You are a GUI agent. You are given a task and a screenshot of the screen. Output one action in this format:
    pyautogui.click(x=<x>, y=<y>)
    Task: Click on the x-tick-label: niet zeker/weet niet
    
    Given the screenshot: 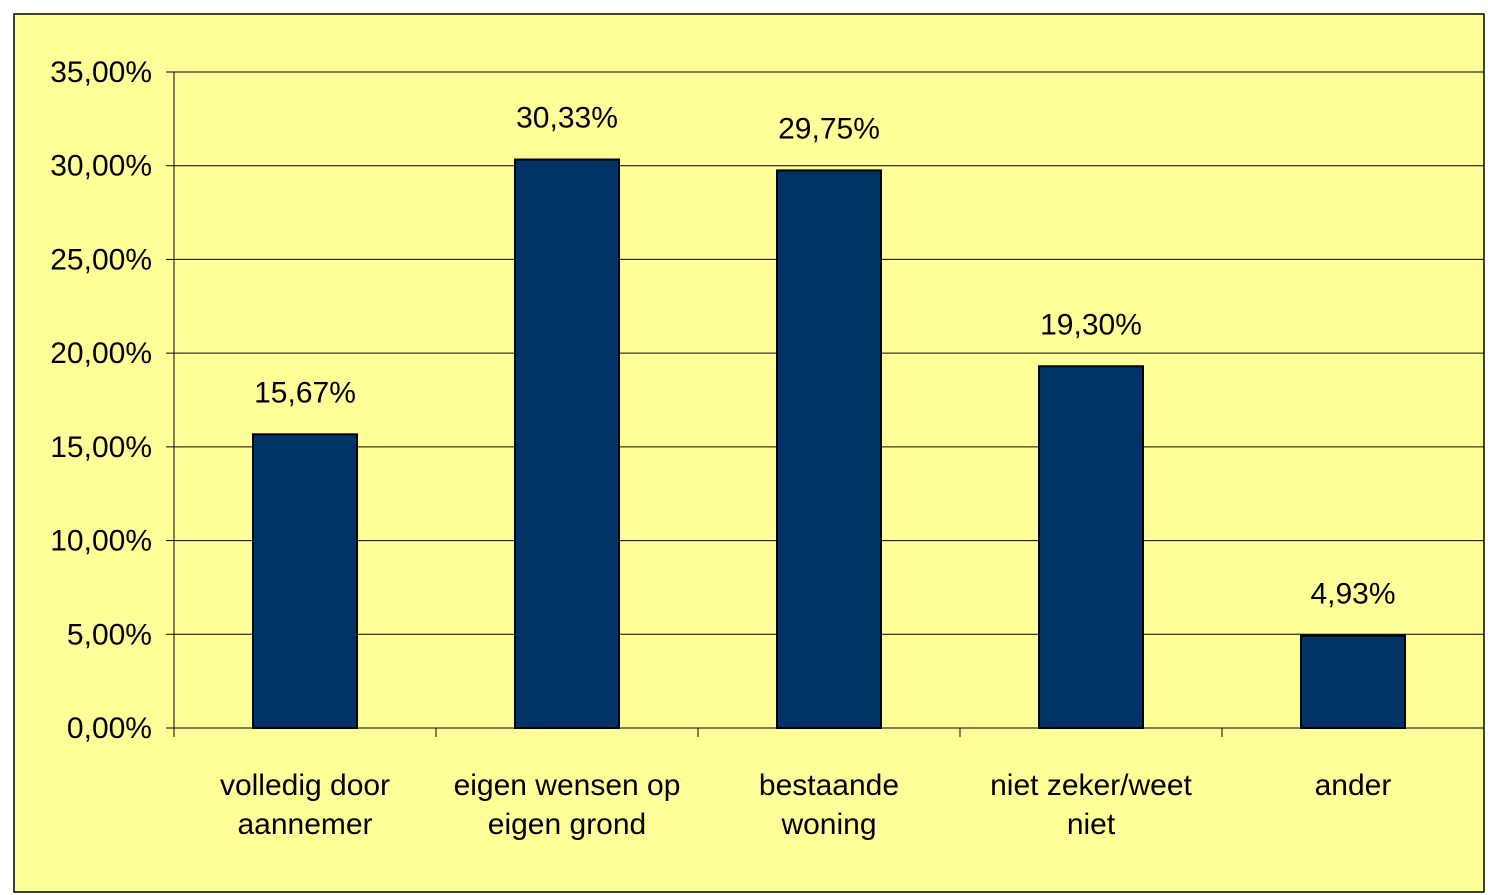 What is the action you would take?
    pyautogui.click(x=1091, y=805)
    